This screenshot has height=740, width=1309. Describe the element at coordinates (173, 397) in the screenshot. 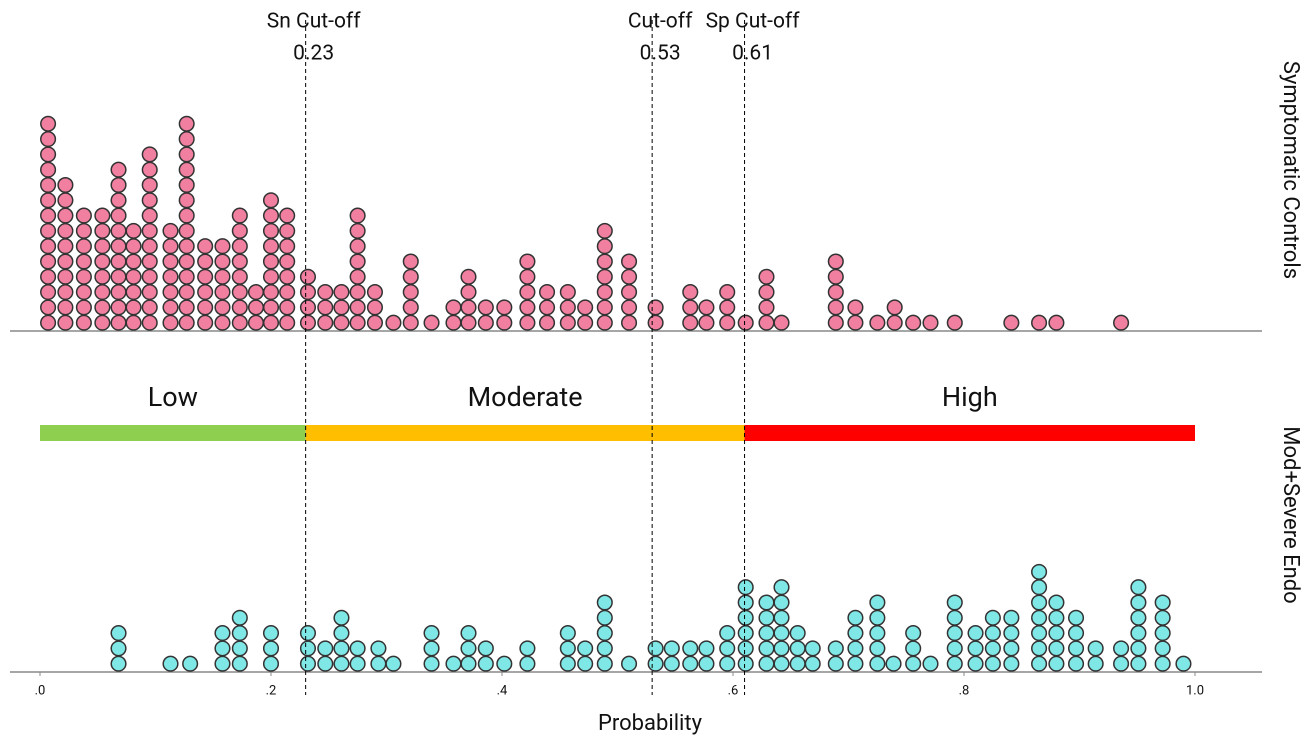

I see `band-label: Low` at that location.